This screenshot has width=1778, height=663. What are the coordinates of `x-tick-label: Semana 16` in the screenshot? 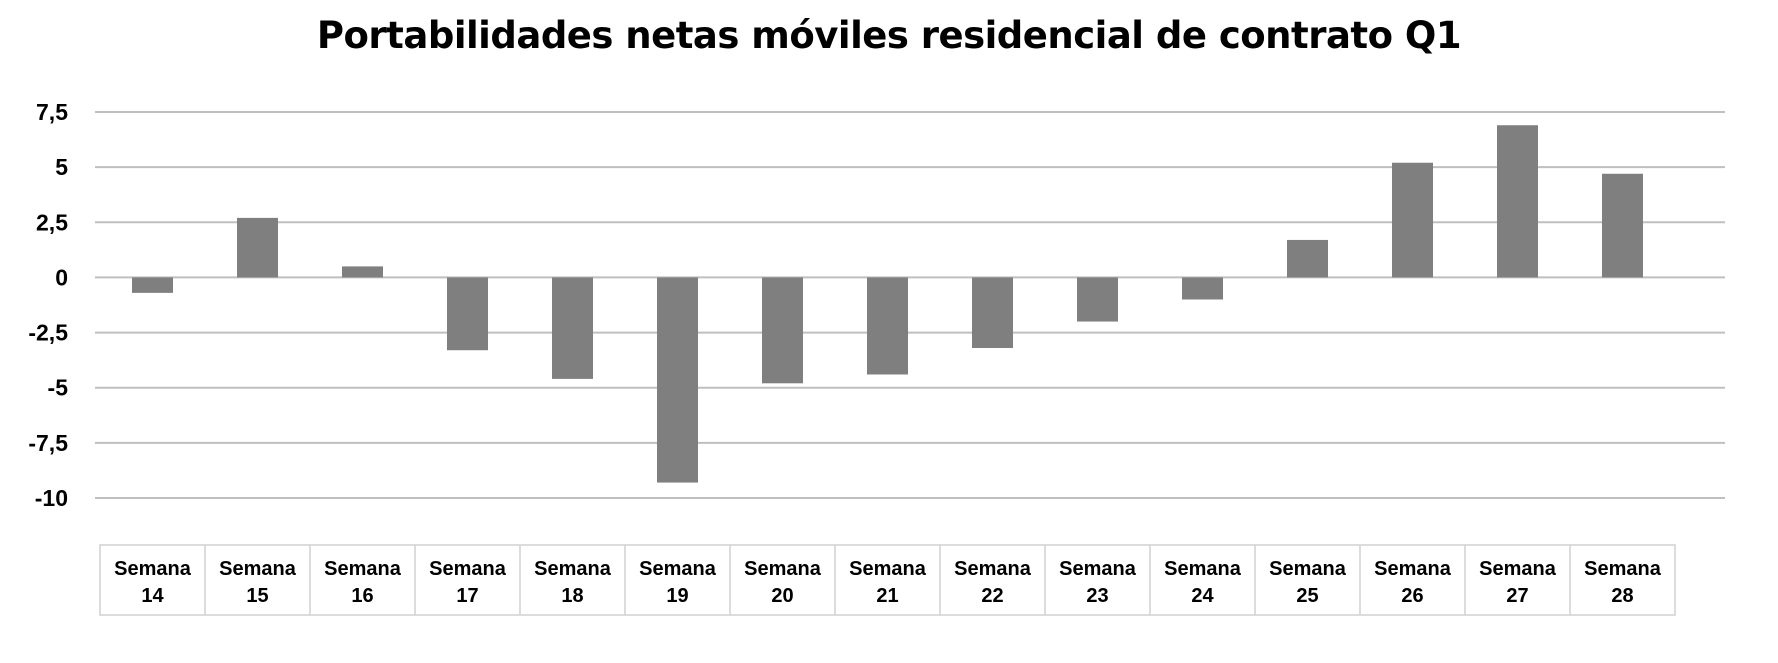 It's located at (363, 582).